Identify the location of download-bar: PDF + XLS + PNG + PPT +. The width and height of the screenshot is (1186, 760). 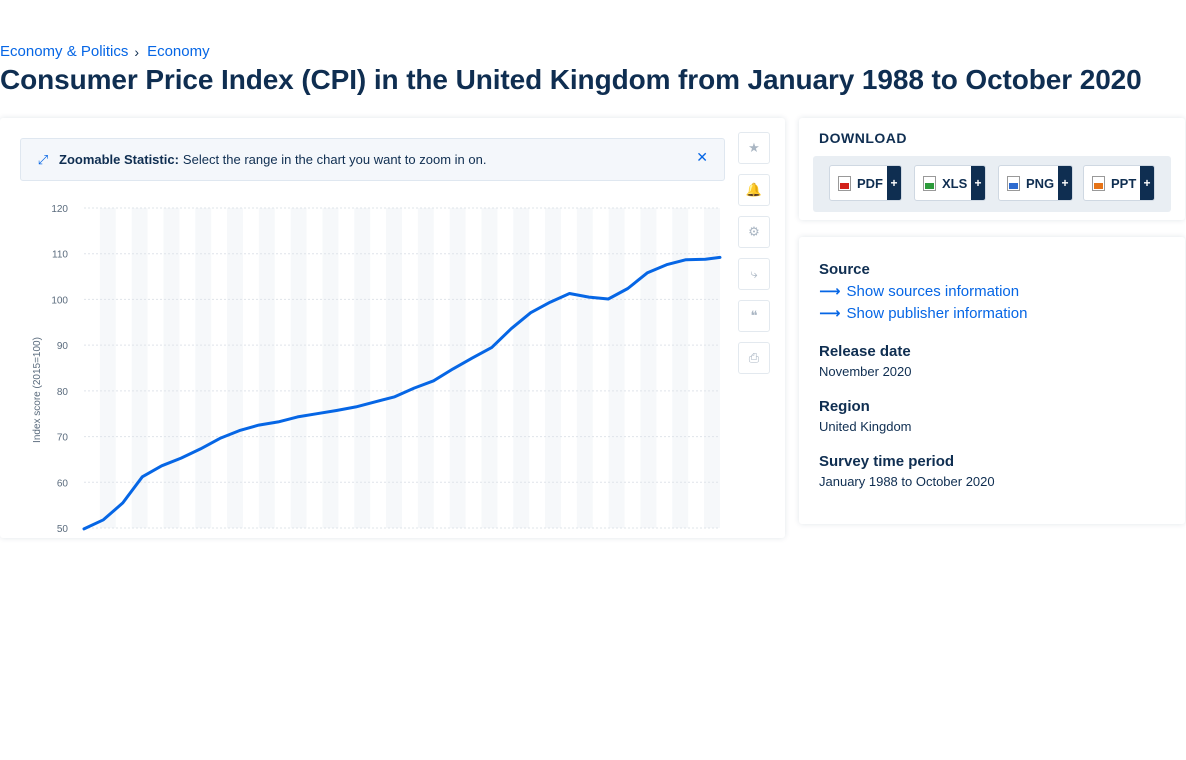
(992, 184).